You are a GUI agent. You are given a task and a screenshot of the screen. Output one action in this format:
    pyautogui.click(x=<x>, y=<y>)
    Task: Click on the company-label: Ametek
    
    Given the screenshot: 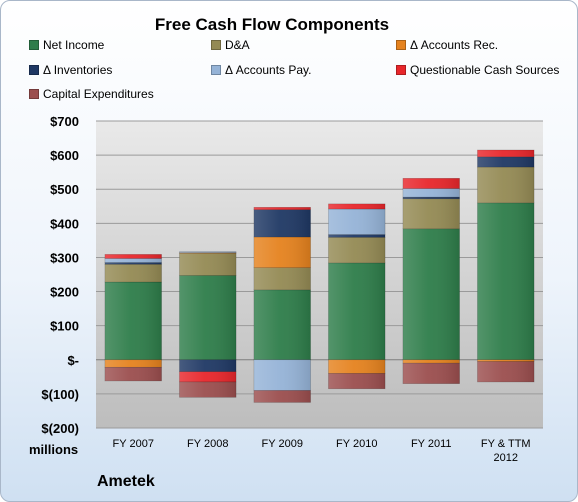 What is the action you would take?
    pyautogui.click(x=126, y=481)
    